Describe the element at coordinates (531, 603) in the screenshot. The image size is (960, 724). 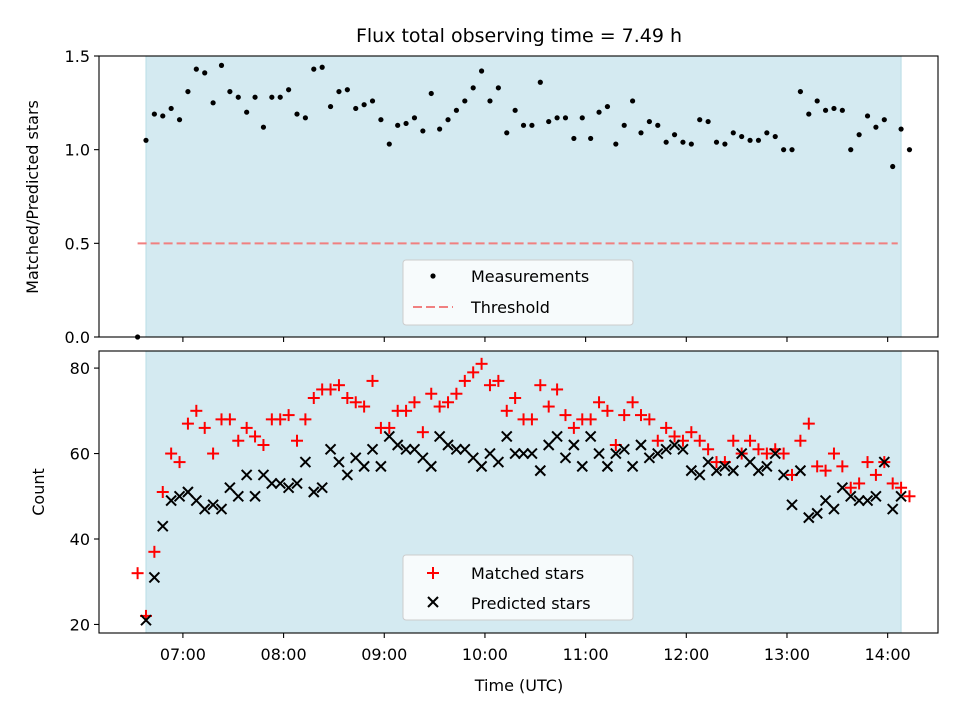
I see `legend-predicted-label: Predicted stars` at that location.